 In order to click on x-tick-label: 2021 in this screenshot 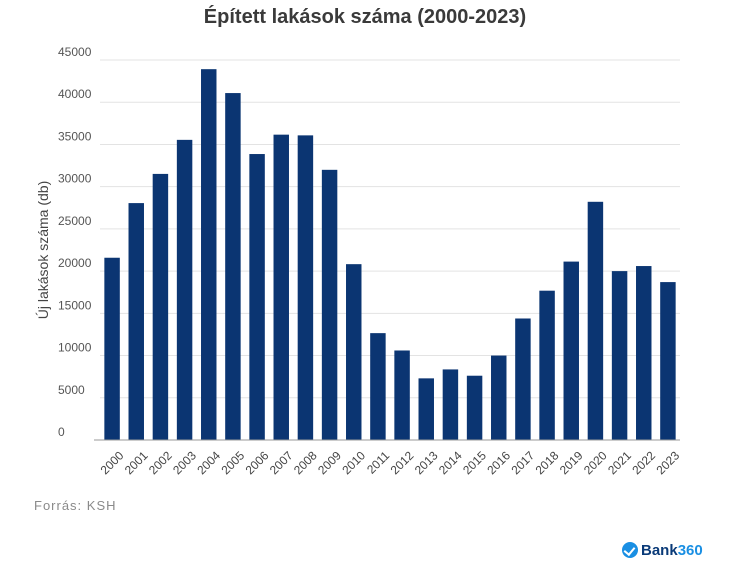, I will do `click(619, 462)`.